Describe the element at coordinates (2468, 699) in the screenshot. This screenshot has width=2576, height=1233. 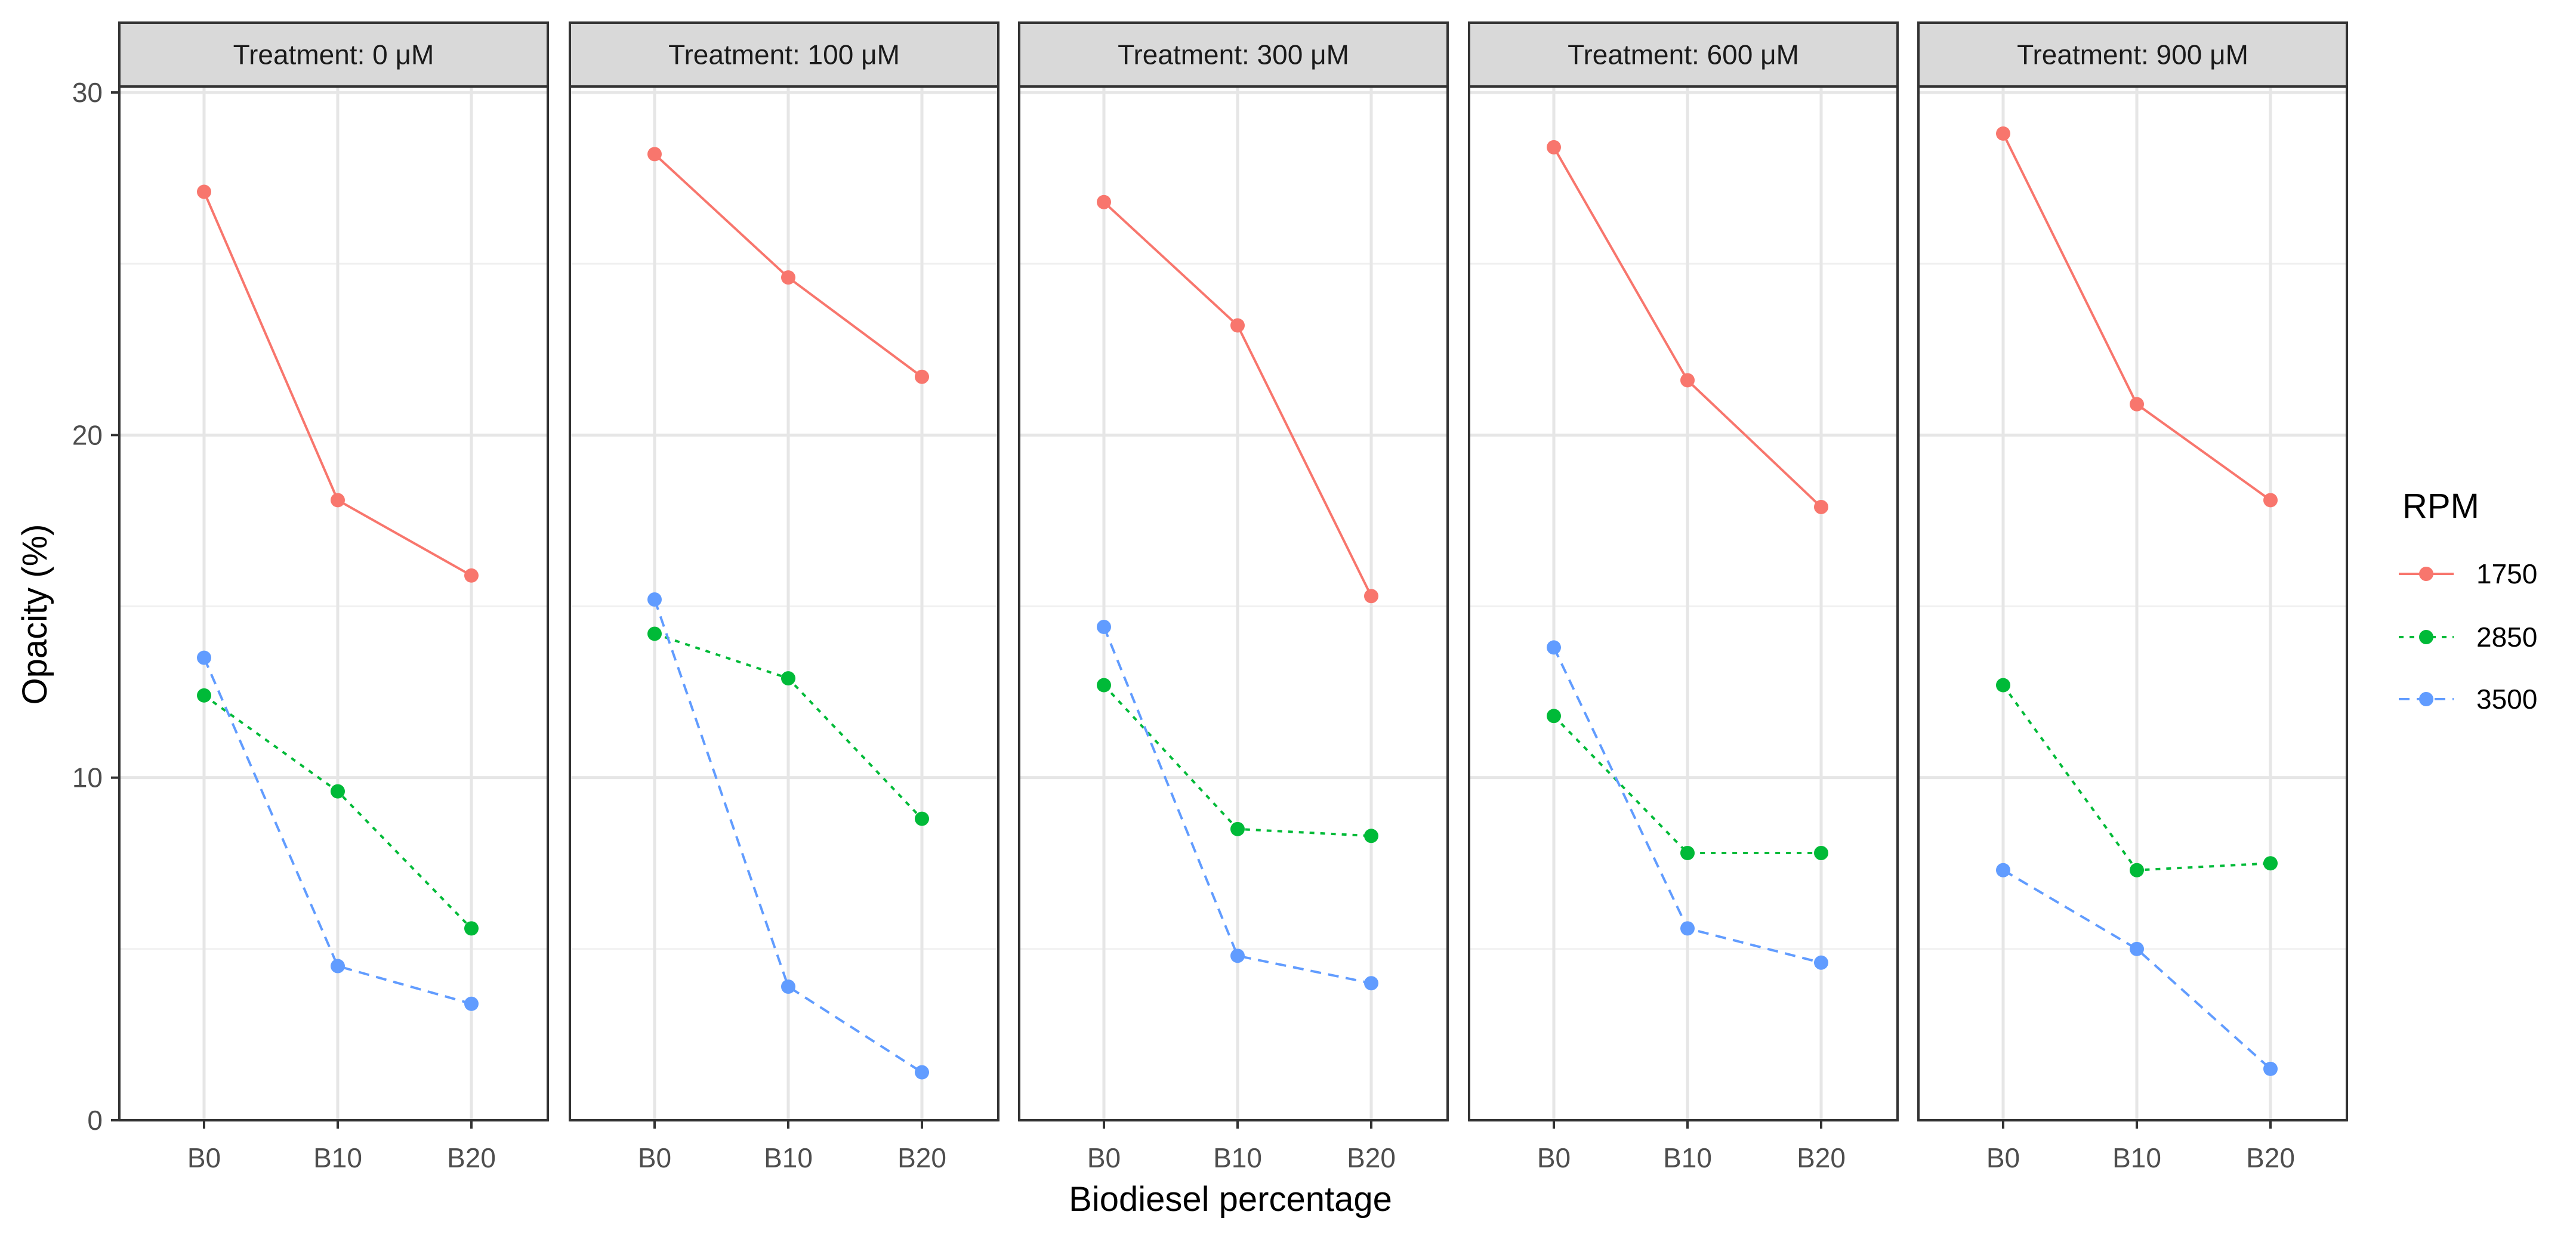
I see `legend-entry-3500: 3500` at that location.